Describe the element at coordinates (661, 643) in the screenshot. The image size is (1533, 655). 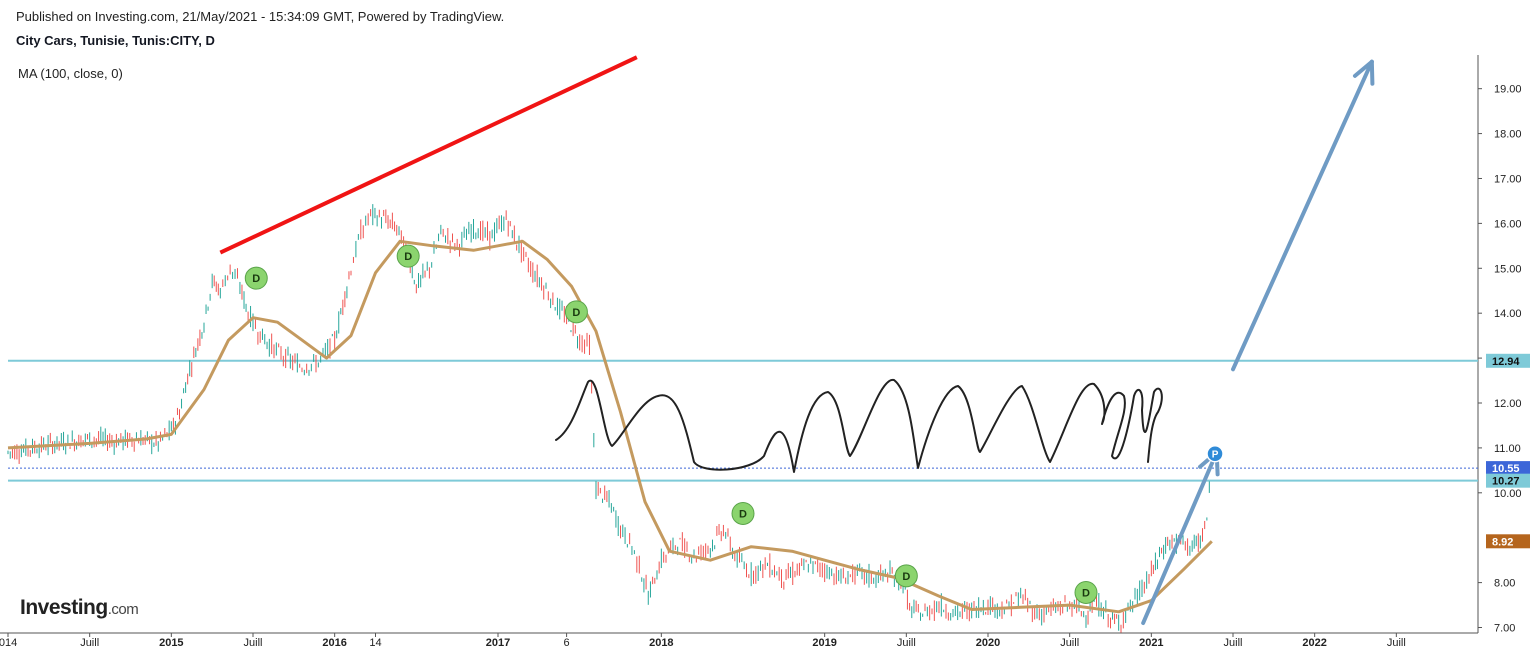
I see `x-tick-label: 2018` at that location.